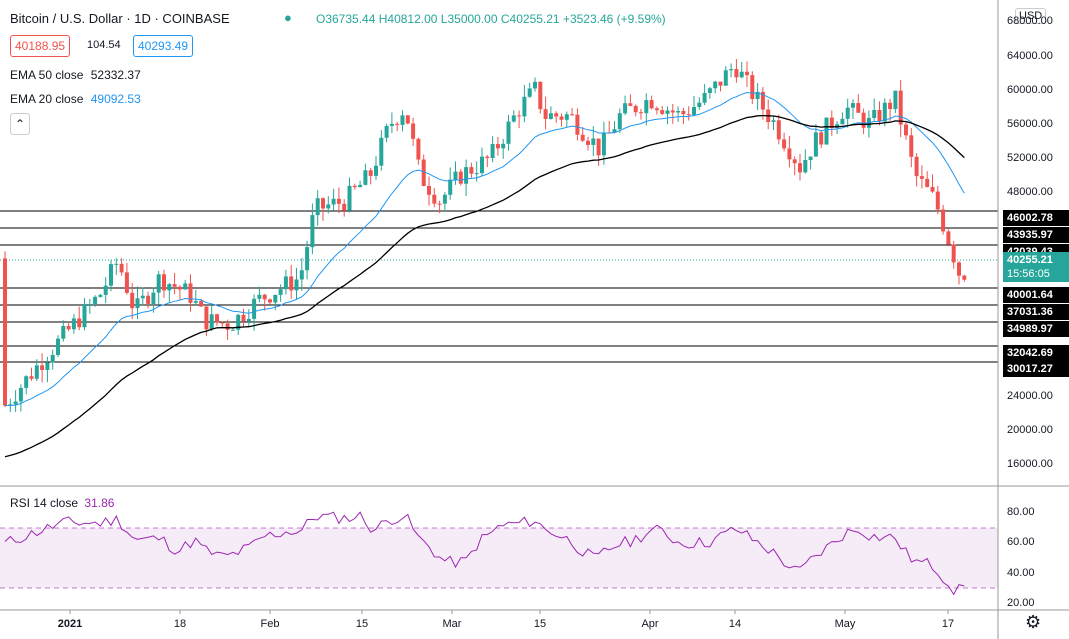 This screenshot has height=639, width=1069. Describe the element at coordinates (1036, 218) in the screenshot. I see `level-price-tag: 46002.78` at that location.